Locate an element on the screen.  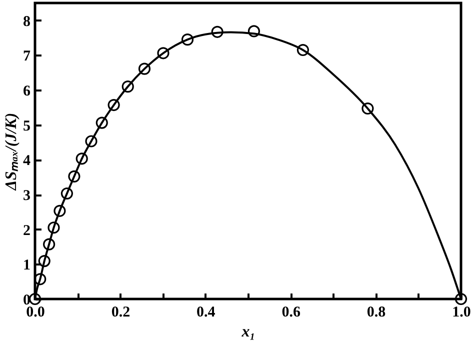
x-tick-label: 0.8 is located at coordinates (376, 312).